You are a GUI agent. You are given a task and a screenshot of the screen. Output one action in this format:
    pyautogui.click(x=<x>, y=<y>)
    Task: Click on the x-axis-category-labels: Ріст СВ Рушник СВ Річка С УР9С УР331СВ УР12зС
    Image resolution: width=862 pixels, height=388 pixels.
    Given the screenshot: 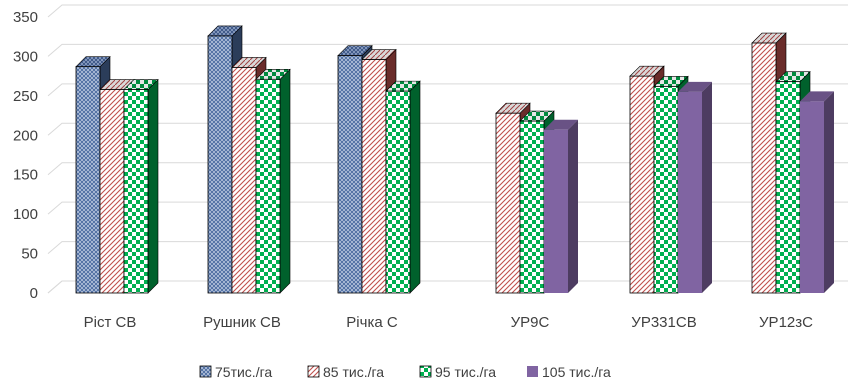 What is the action you would take?
    pyautogui.click(x=448, y=322)
    